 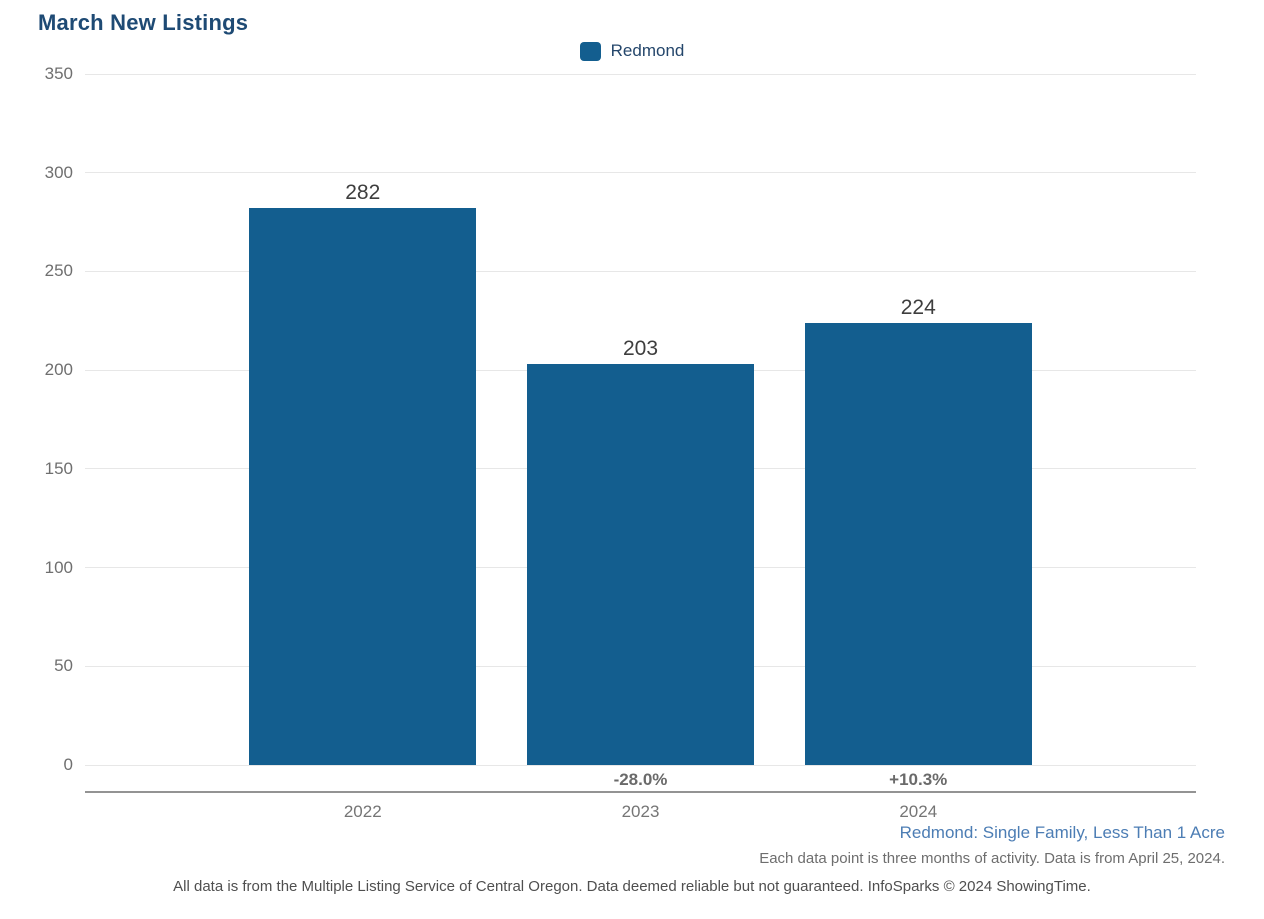 I want to click on percent-change-label: +10.3%, so click(x=918, y=779).